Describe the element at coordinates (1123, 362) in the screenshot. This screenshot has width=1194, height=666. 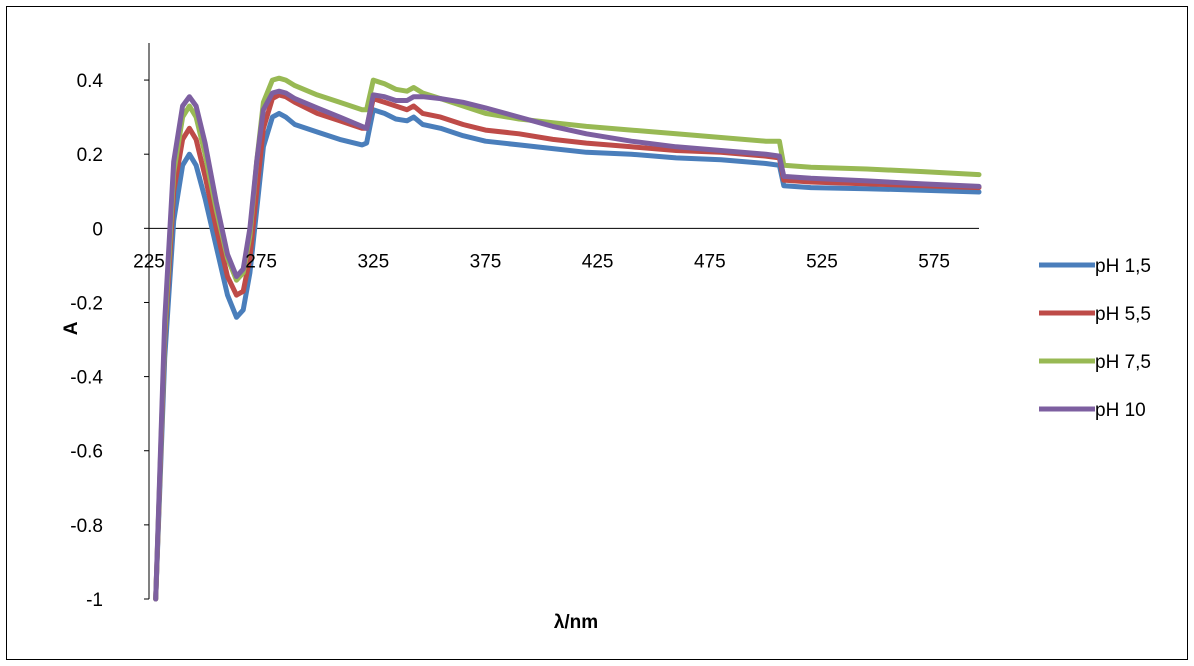
I see `legend-label-3: pH 7,5` at that location.